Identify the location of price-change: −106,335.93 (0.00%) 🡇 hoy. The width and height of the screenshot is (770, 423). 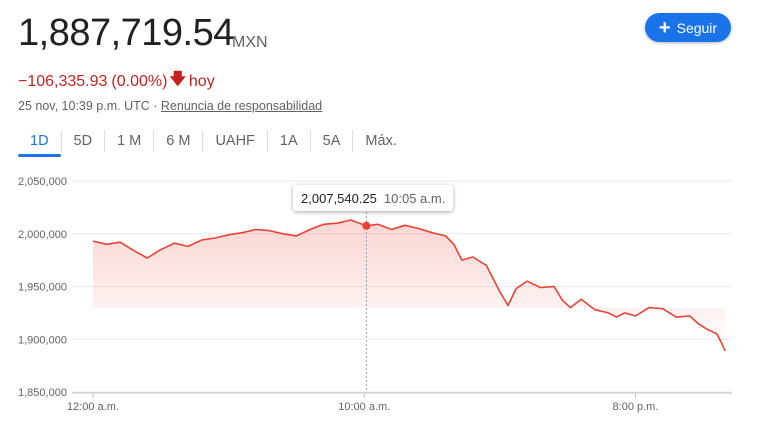
(116, 81).